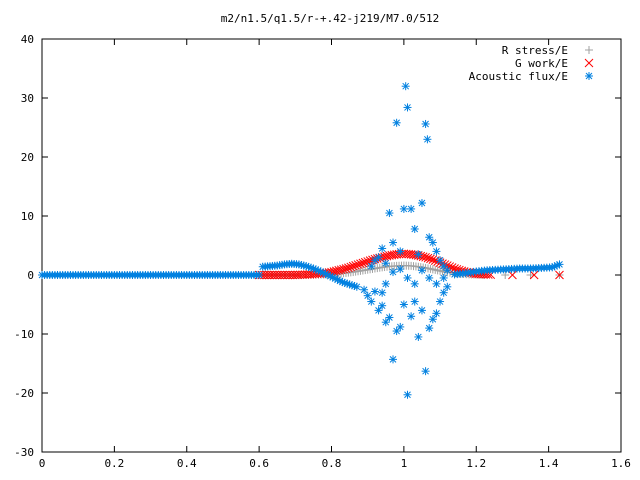 This screenshot has width=640, height=480. Describe the element at coordinates (24, 452) in the screenshot. I see `y-tick-label: -30` at that location.